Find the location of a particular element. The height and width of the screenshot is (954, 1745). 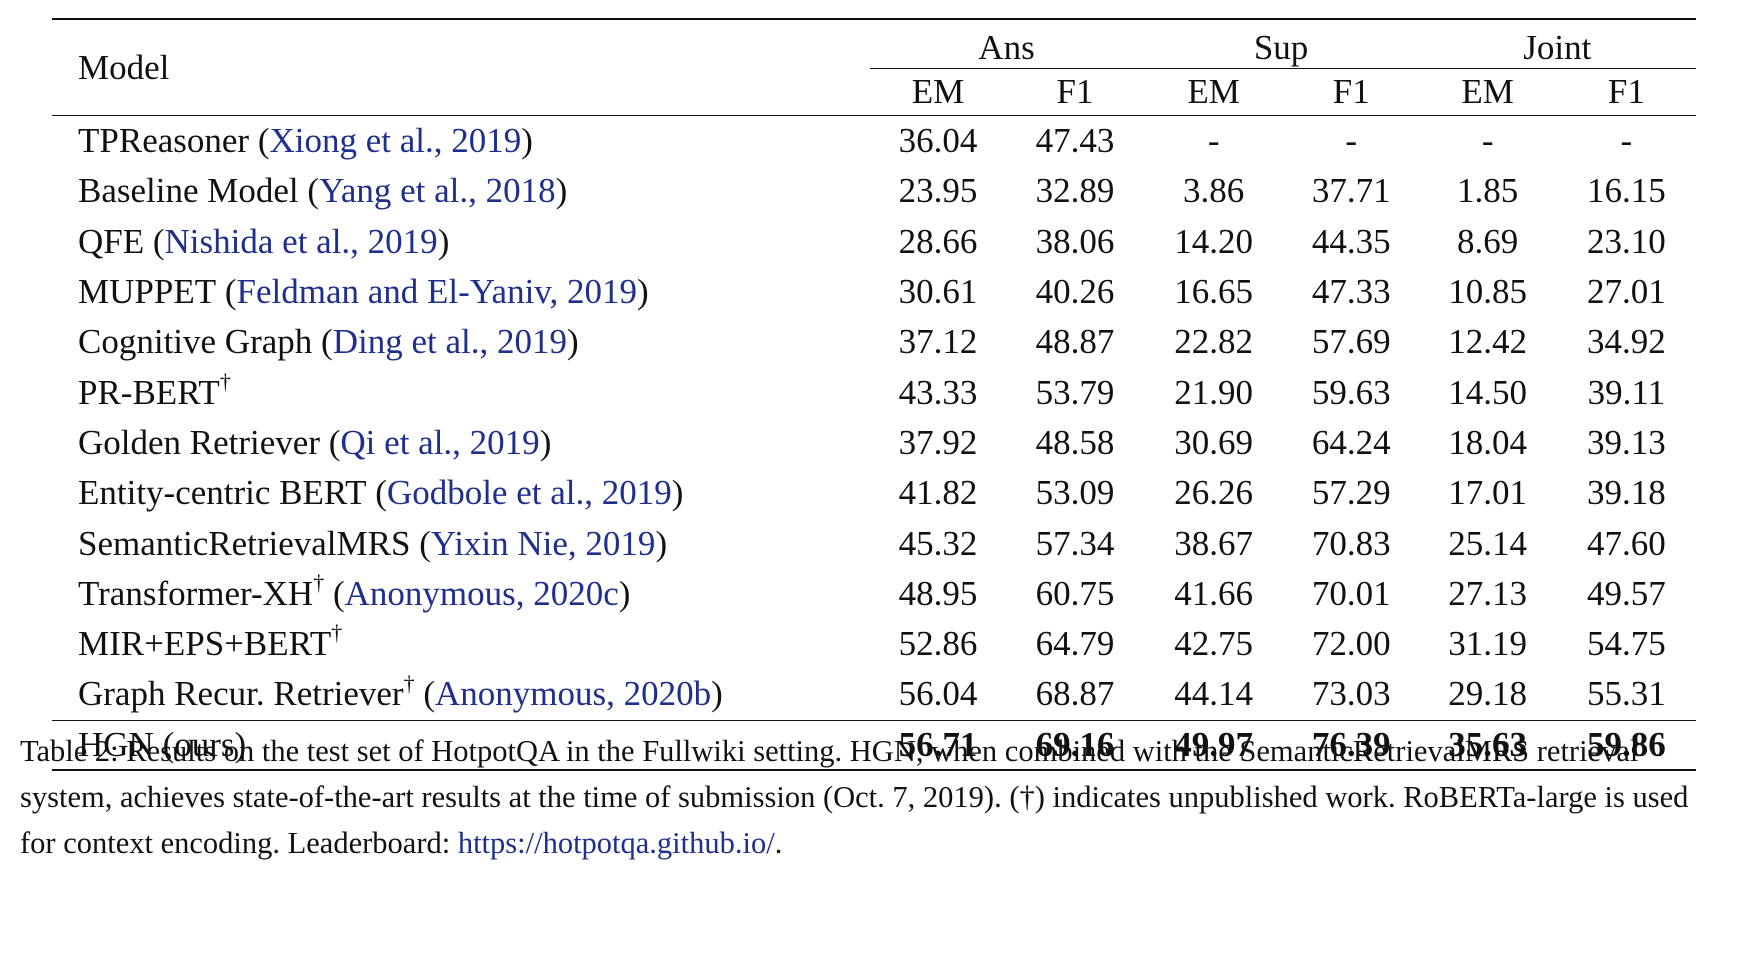

model-cell: Golden Retriever (Qi et al., 2019) is located at coordinates (461, 443).